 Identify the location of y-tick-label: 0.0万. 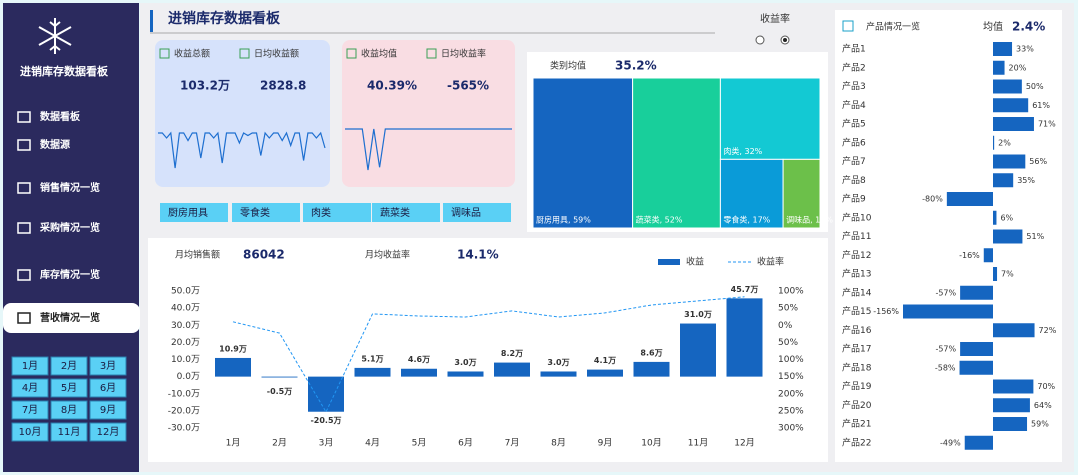
(188, 377).